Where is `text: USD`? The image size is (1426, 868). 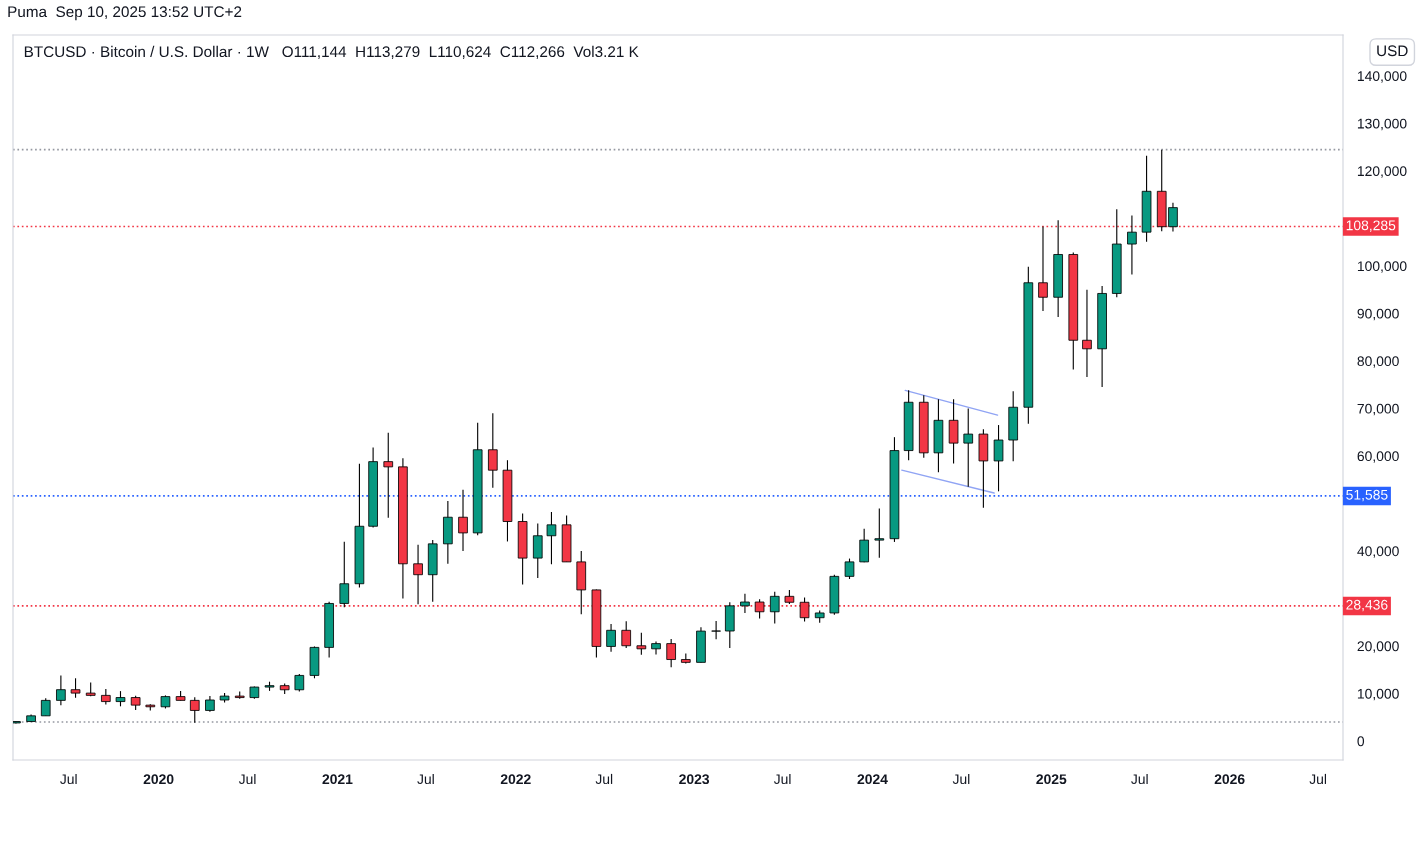
text: USD is located at coordinates (1392, 51).